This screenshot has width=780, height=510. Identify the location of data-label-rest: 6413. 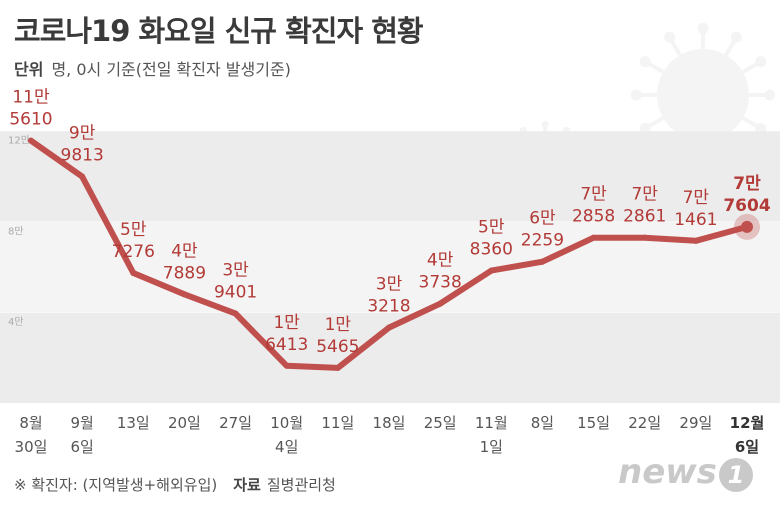
(286, 345).